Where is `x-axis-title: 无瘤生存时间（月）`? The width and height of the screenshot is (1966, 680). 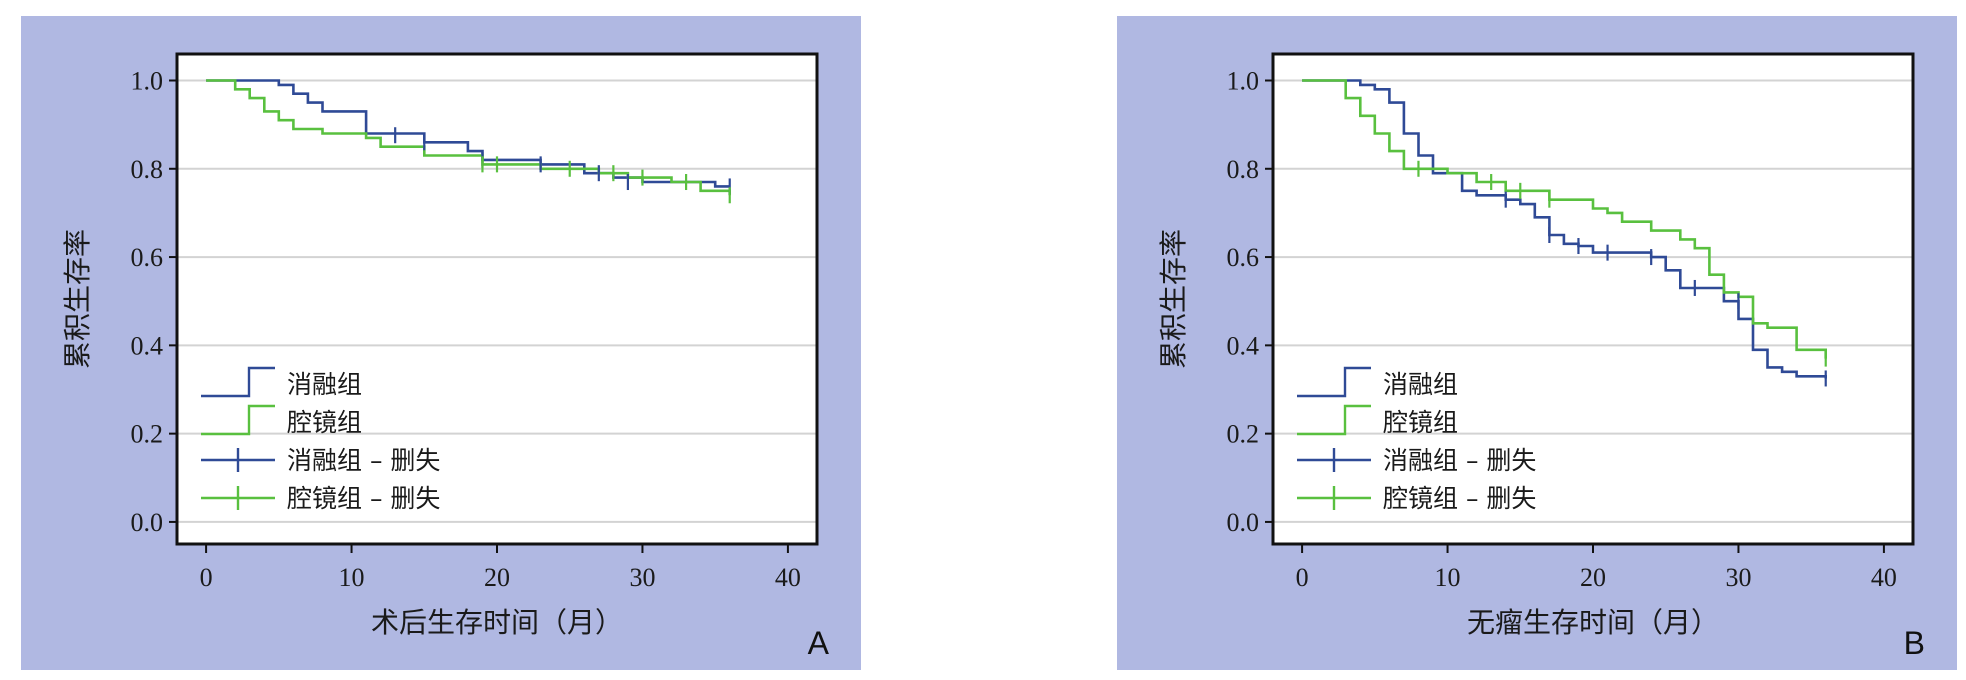
x-axis-title: 无瘤生存时间（月） is located at coordinates (1593, 622).